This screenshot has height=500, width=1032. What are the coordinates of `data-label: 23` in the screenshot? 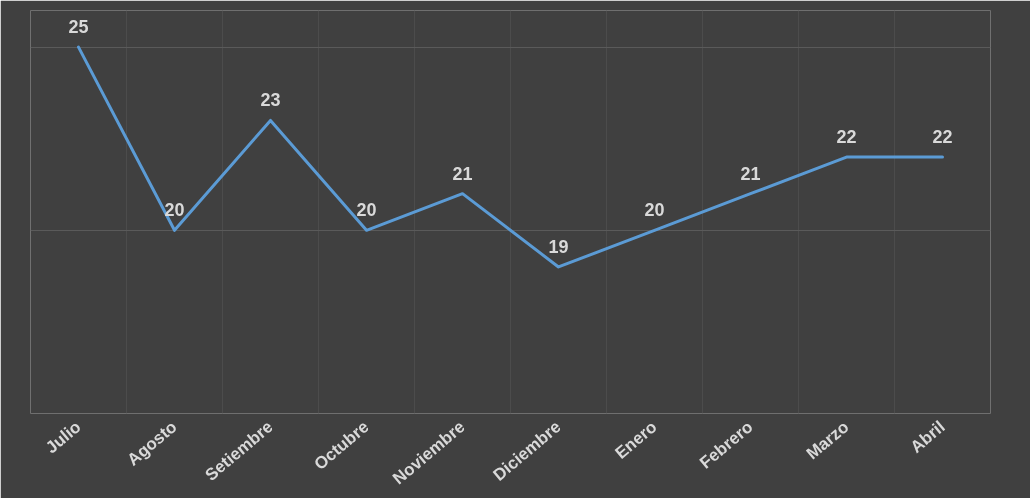 It's located at (270, 100).